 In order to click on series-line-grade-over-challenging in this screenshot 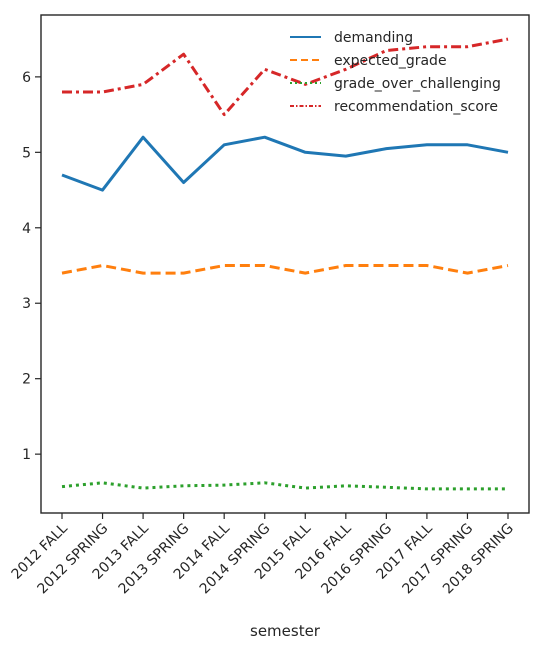, I will do `click(284, 486)`.